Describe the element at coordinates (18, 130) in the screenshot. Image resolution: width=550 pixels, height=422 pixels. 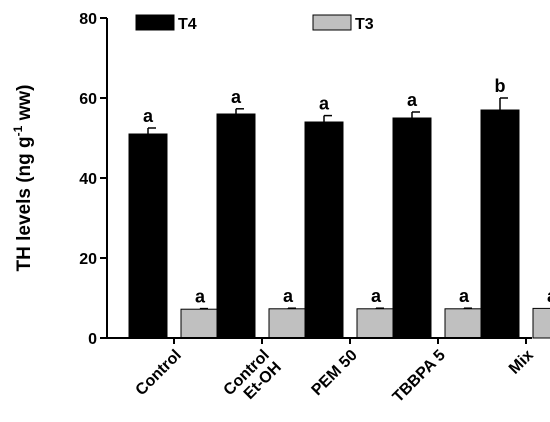
I see `y-axis-title-sup: -1` at that location.